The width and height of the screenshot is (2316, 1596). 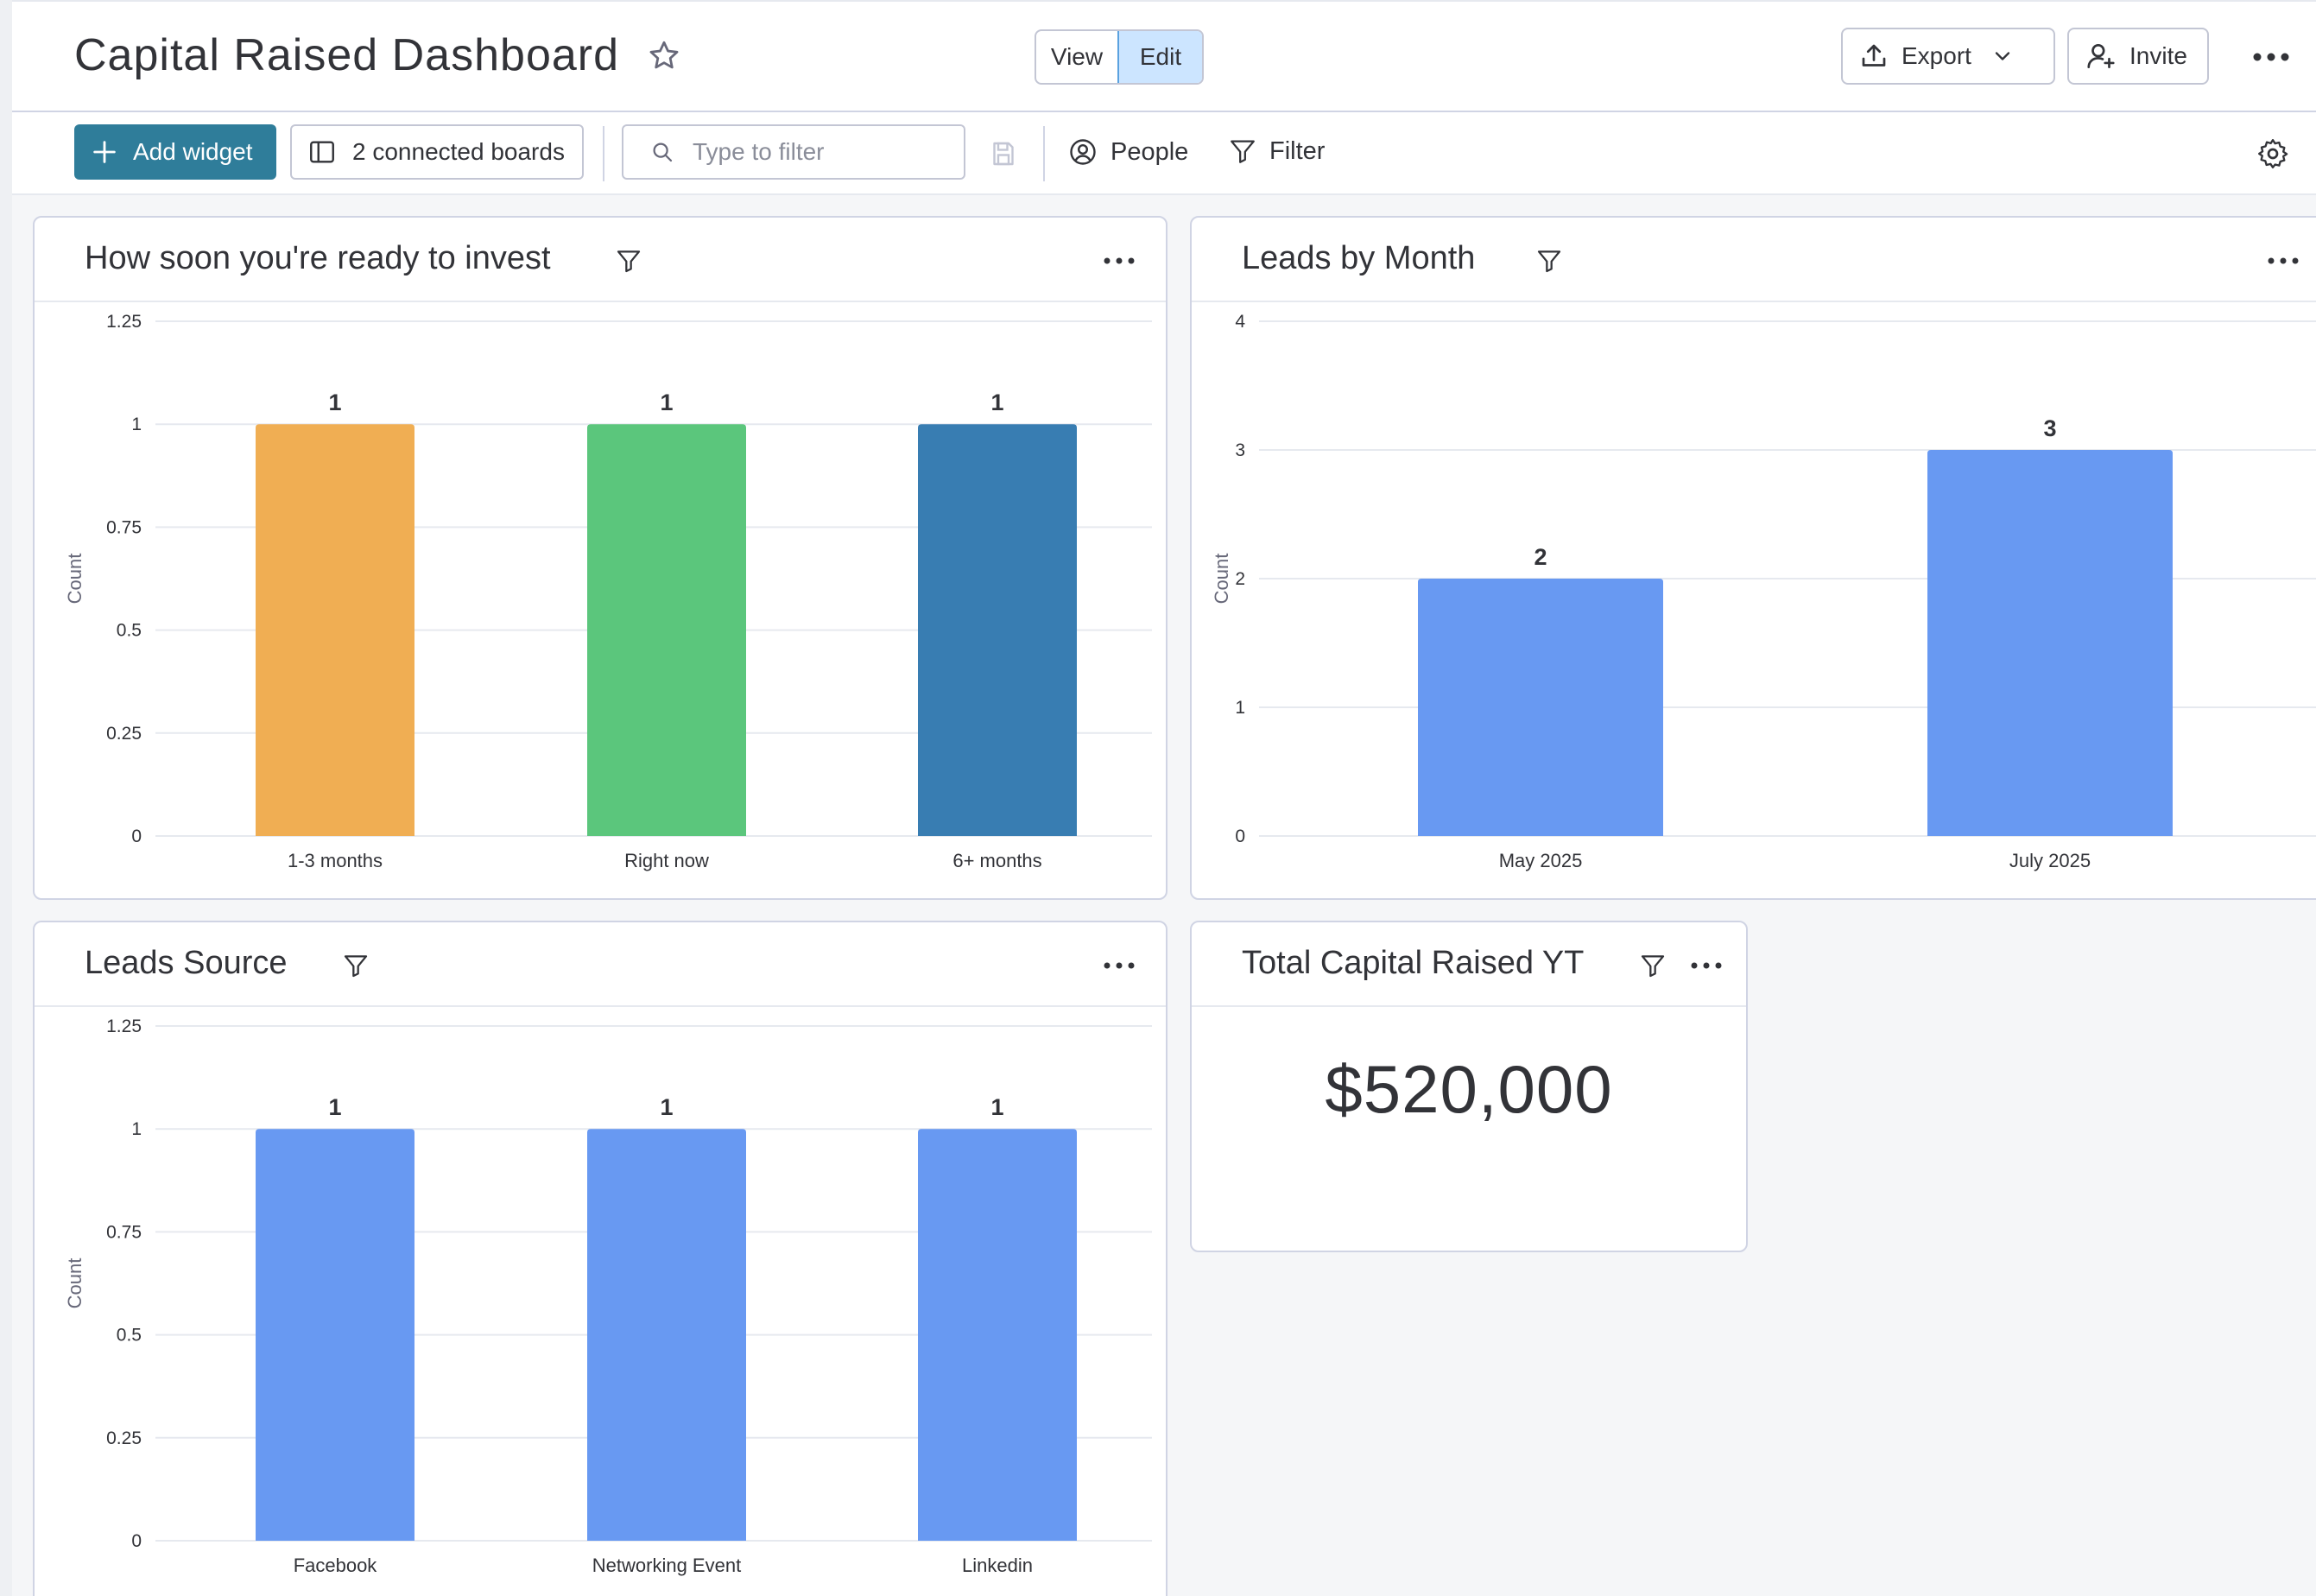 I want to click on left-edge-strip, so click(x=6, y=798).